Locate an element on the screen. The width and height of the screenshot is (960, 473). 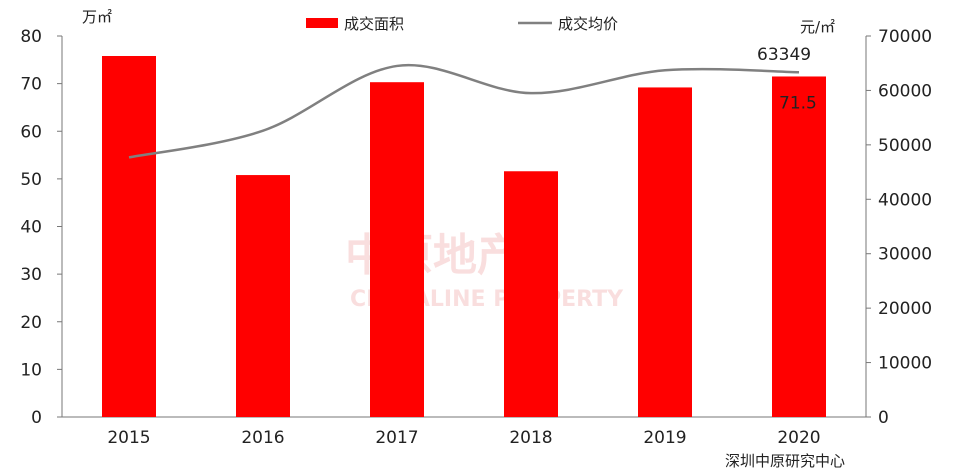
right-tick-label: 60000 is located at coordinates (905, 91).